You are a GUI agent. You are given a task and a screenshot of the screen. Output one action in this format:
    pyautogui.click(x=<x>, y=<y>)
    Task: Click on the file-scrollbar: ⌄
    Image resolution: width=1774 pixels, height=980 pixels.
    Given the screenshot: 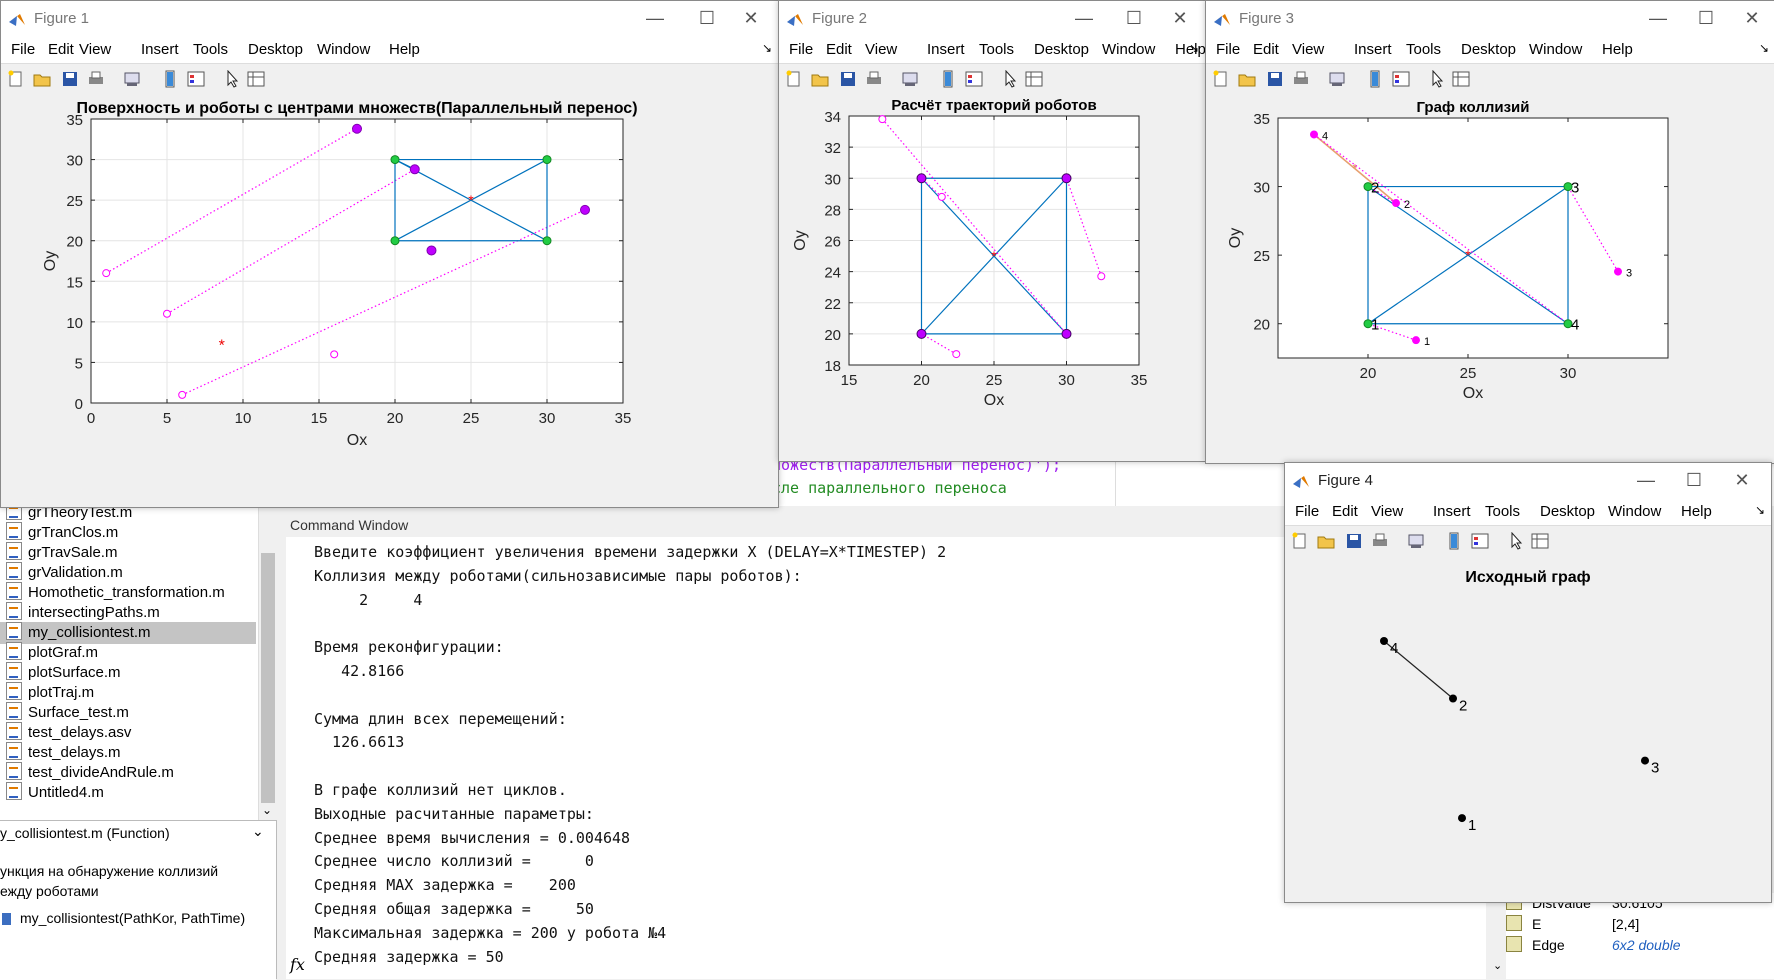 What is the action you would take?
    pyautogui.click(x=267, y=662)
    